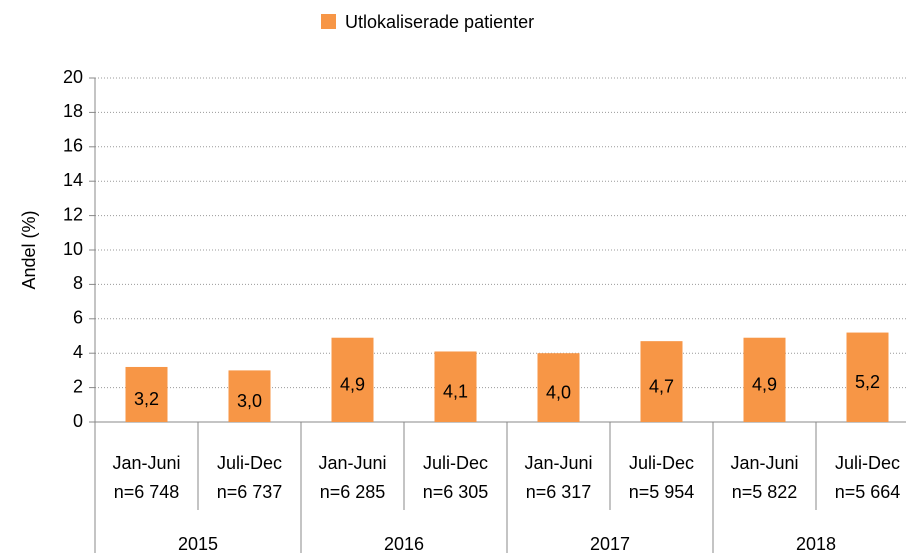 This screenshot has width=906, height=553. Describe the element at coordinates (147, 492) in the screenshot. I see `n-label: n=6 748` at that location.